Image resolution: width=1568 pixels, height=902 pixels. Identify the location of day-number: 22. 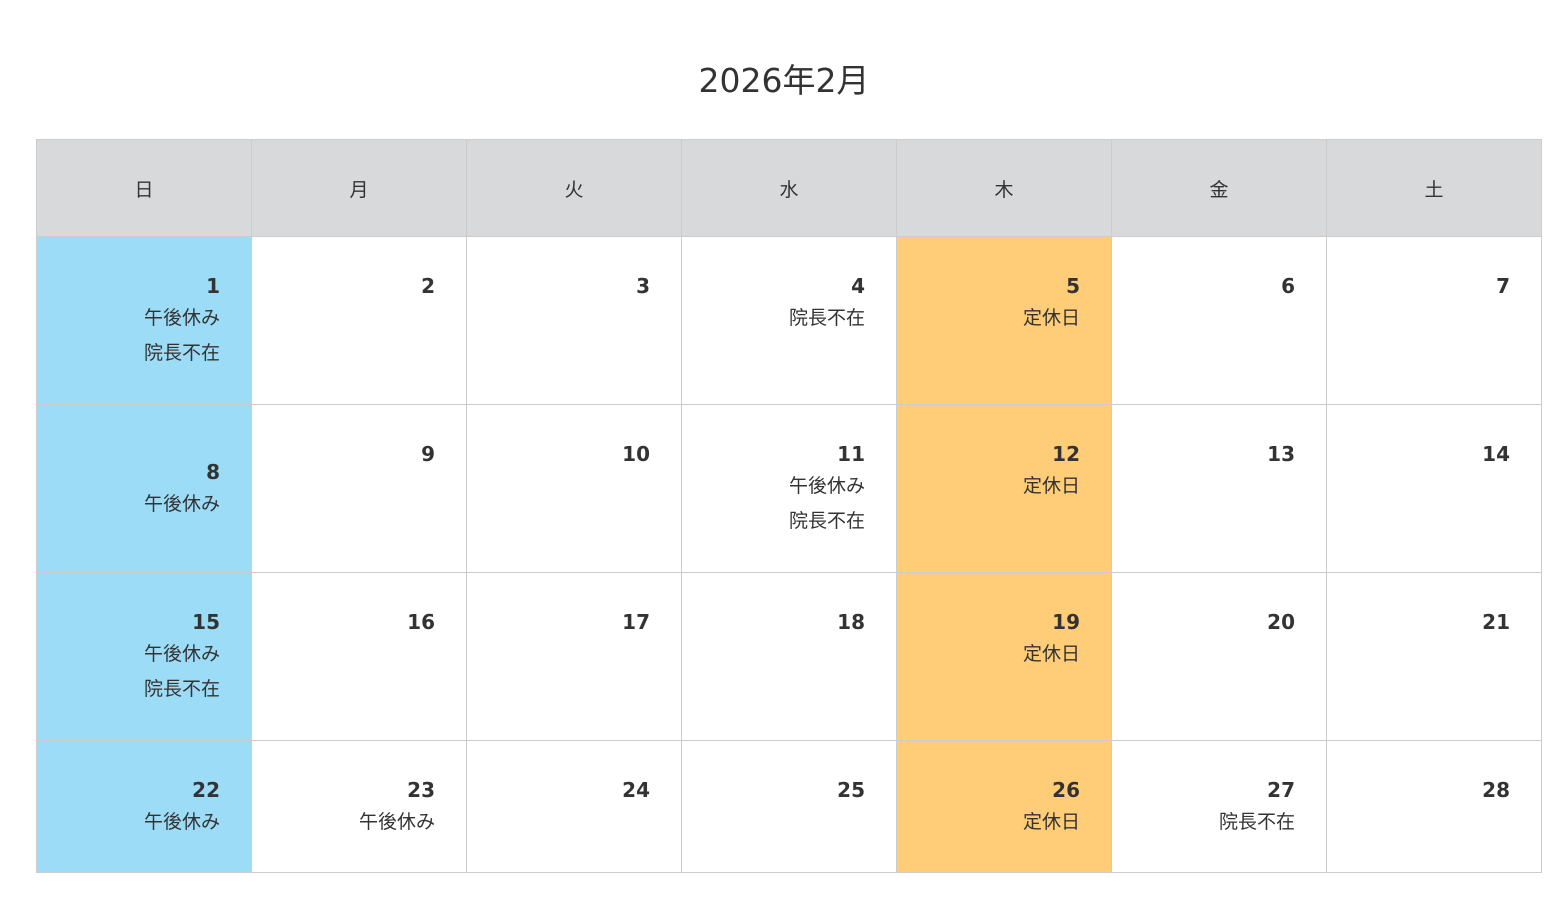
(206, 790).